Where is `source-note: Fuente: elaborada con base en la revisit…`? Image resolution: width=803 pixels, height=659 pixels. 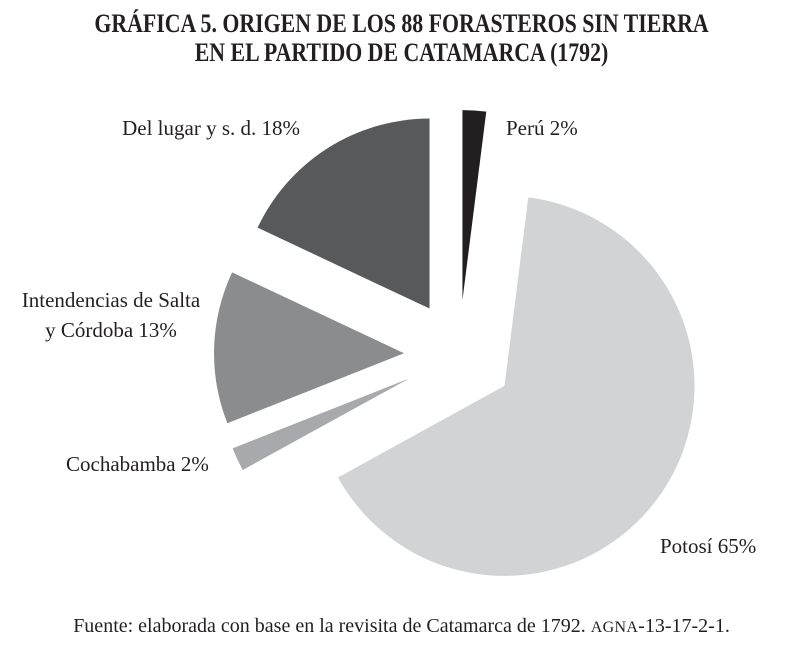 source-note: Fuente: elaborada con base en la revisit… is located at coordinates (401, 626).